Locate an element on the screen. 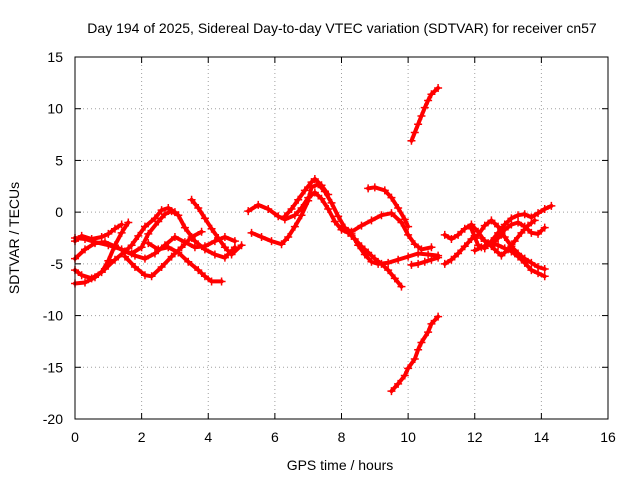 This screenshot has height=480, width=640. y-tick-label: 15 is located at coordinates (55, 57).